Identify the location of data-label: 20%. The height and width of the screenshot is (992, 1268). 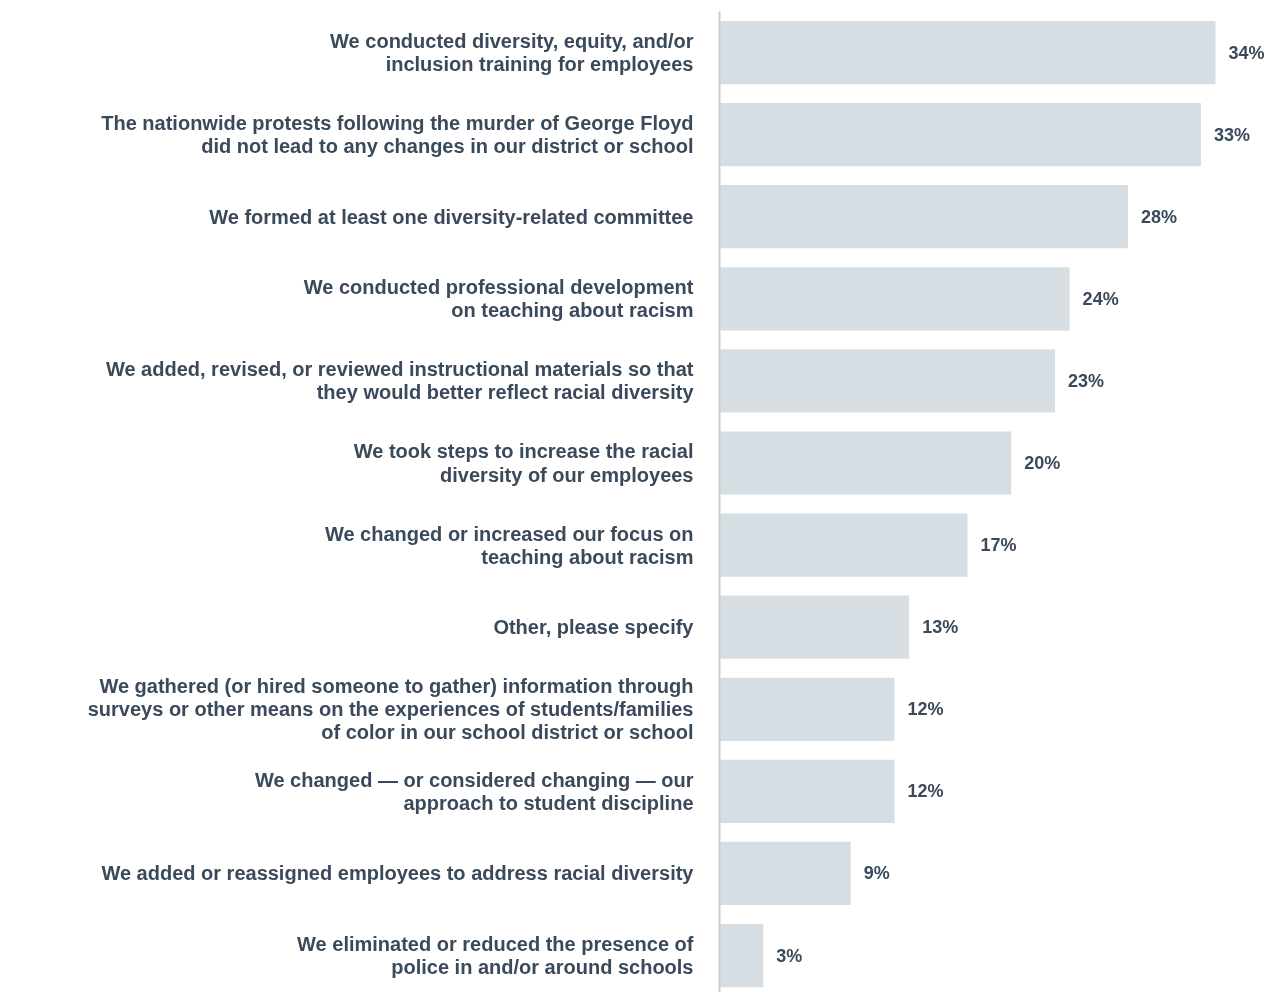
(1042, 463).